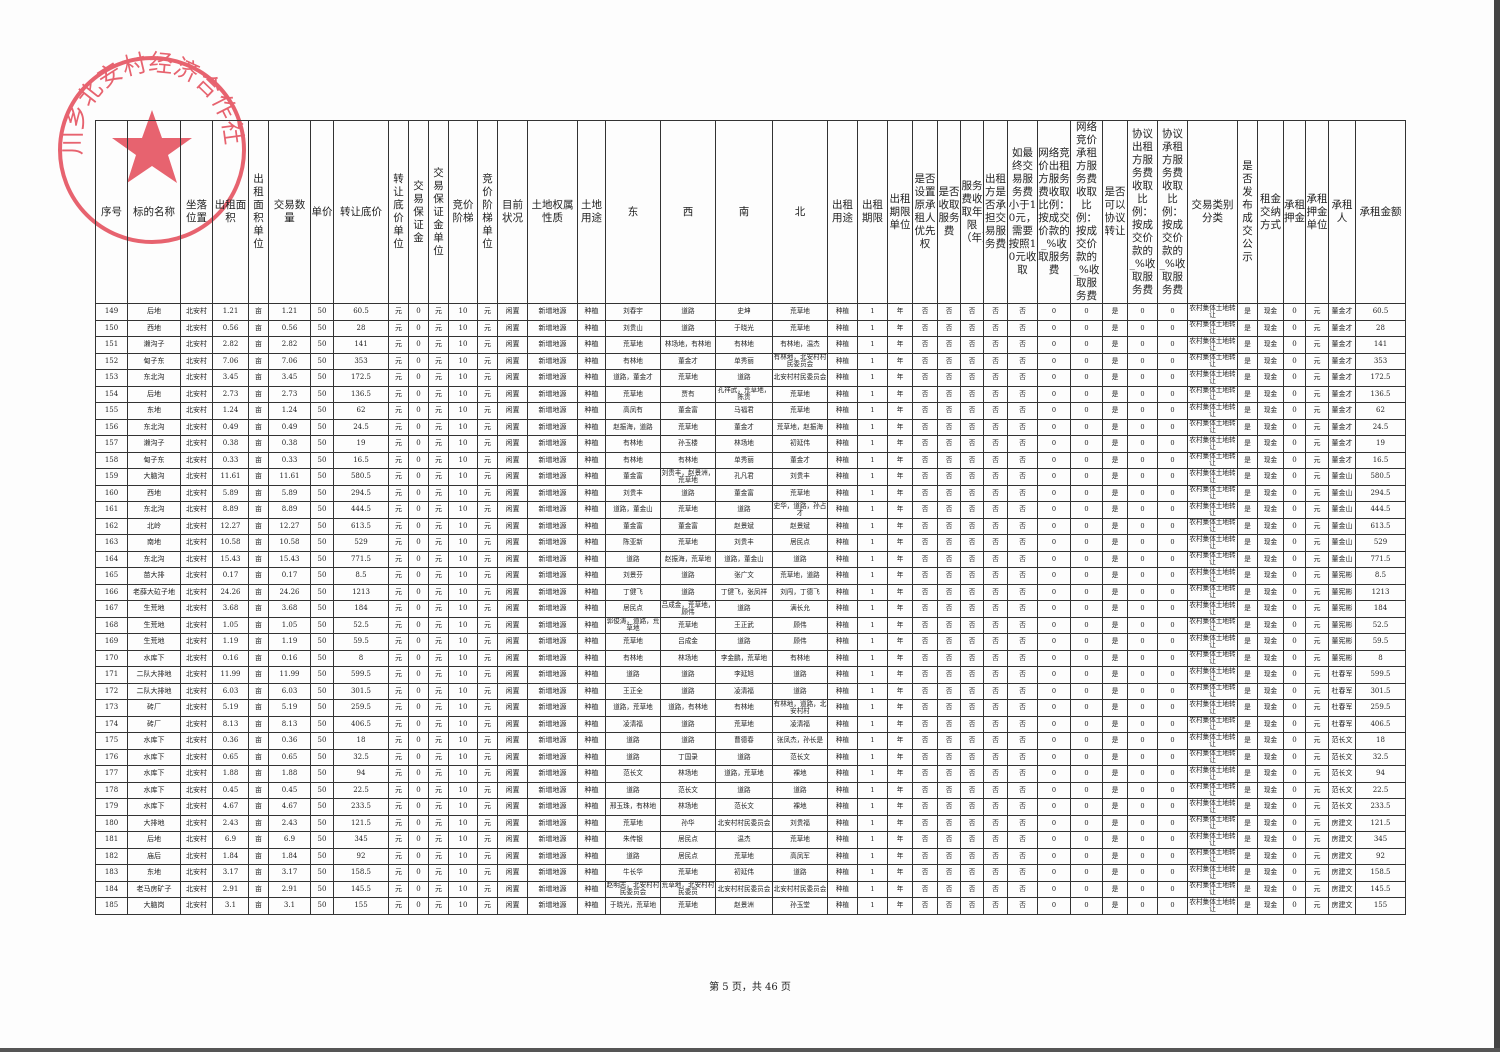  I want to click on column-header: 土地用途, so click(591, 212).